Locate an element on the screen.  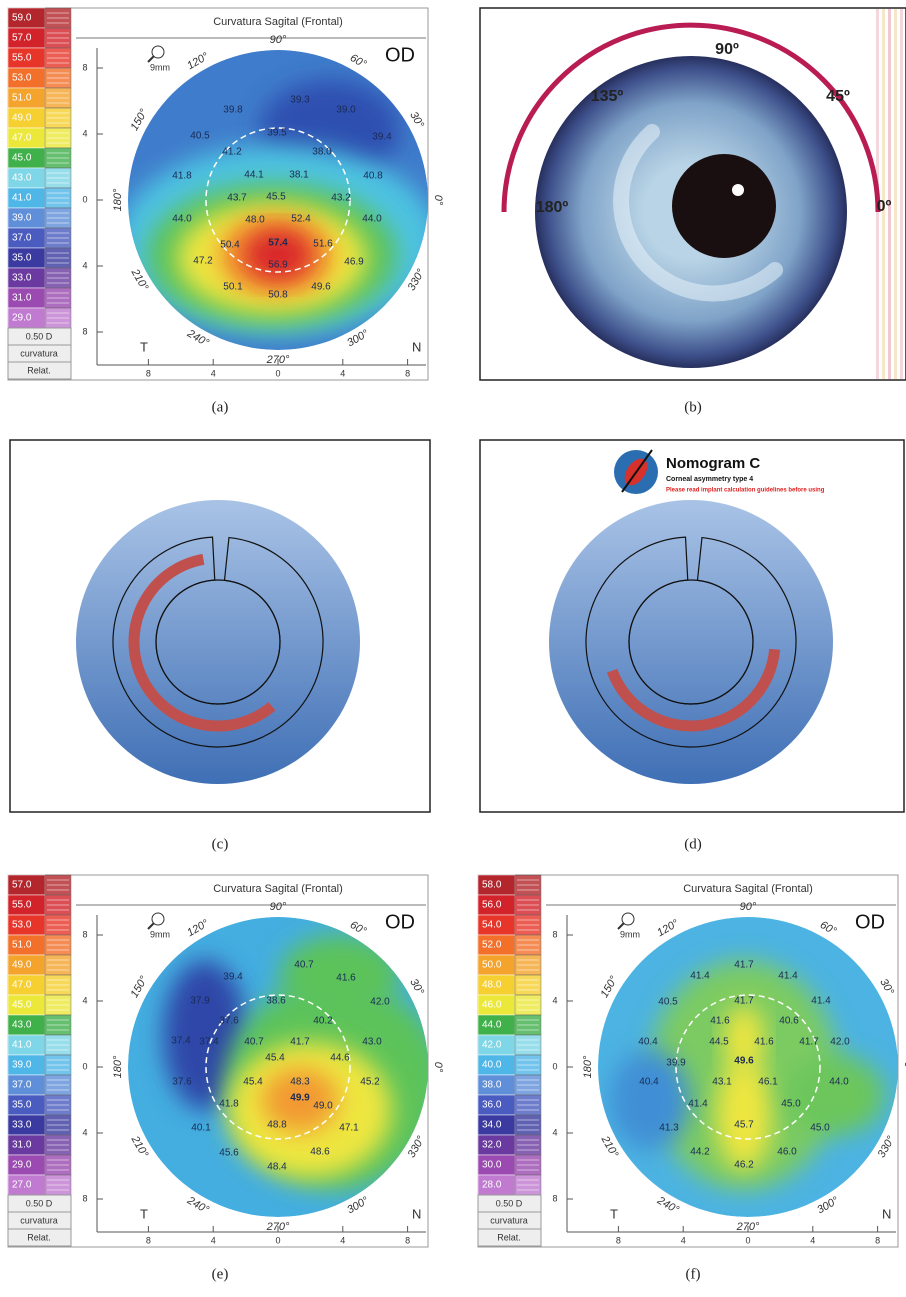
scale-label: 30.0 is located at coordinates (492, 1165).